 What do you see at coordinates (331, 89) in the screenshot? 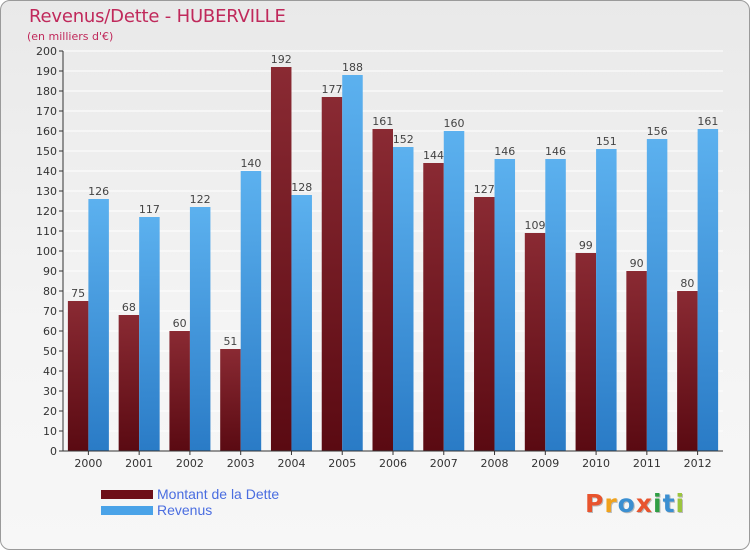
I see `data-label-debt: 177` at bounding box center [331, 89].